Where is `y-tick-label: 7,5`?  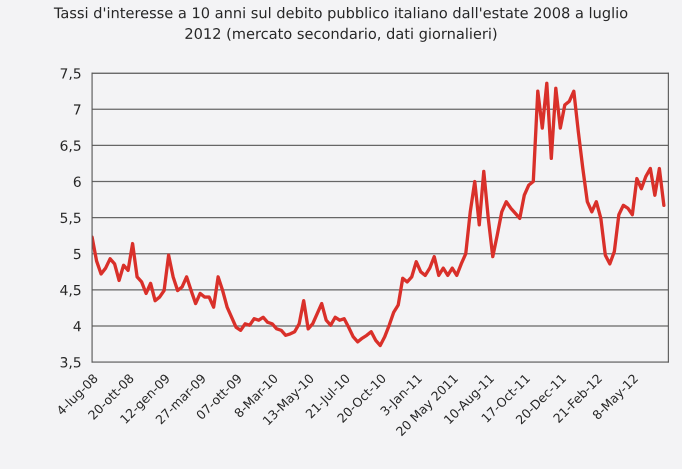
y-tick-label: 7,5 is located at coordinates (70, 74).